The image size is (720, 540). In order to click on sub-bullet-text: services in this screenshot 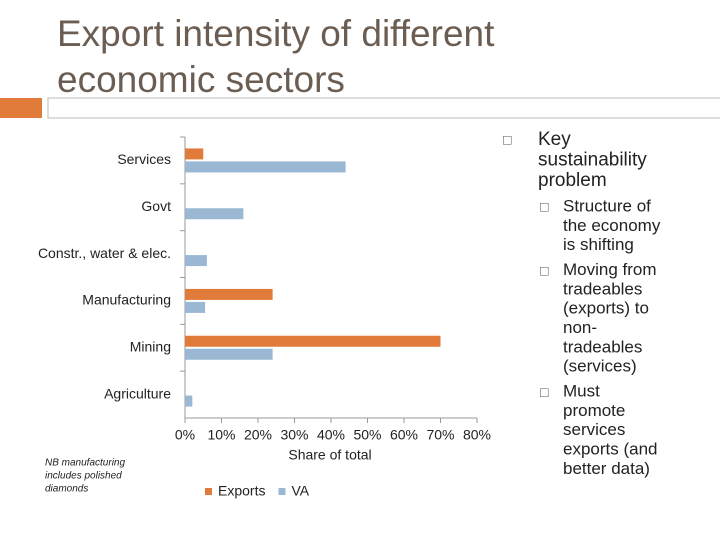, I will do `click(594, 429)`.